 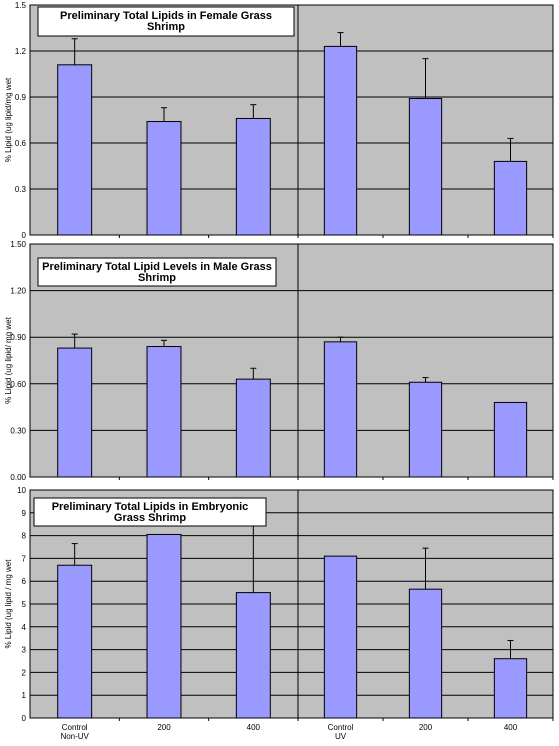 What do you see at coordinates (24, 604) in the screenshot?
I see `y-tick-label: 5` at bounding box center [24, 604].